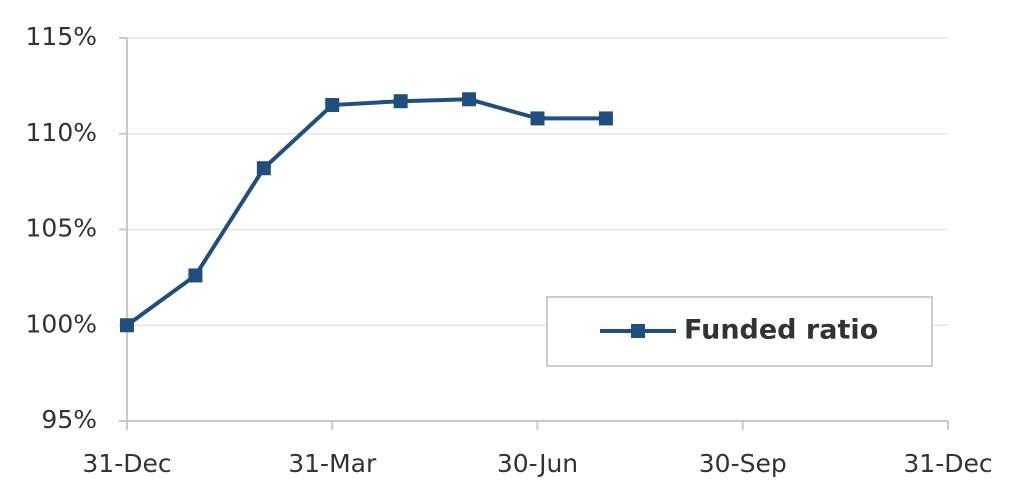  I want to click on x-tick-label: 30-Jun, so click(537, 463).